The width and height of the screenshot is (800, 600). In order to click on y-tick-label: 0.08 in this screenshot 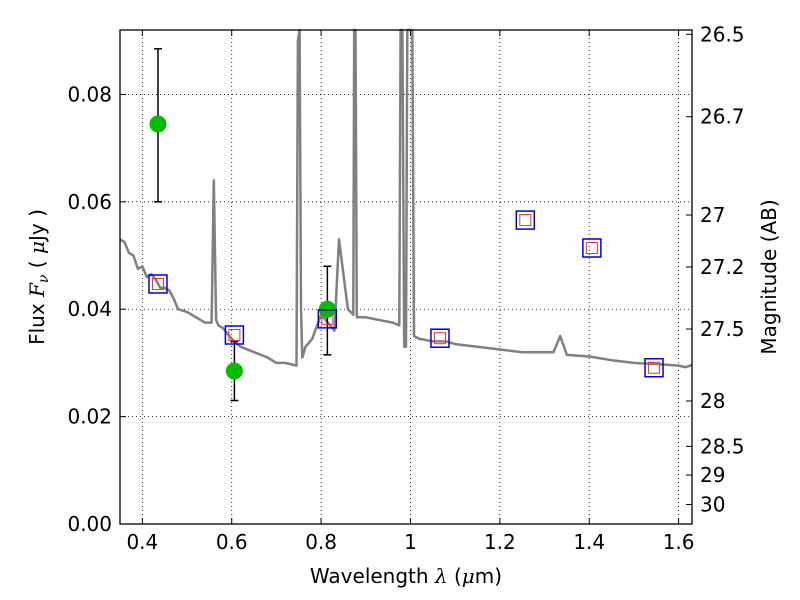, I will do `click(89, 94)`.